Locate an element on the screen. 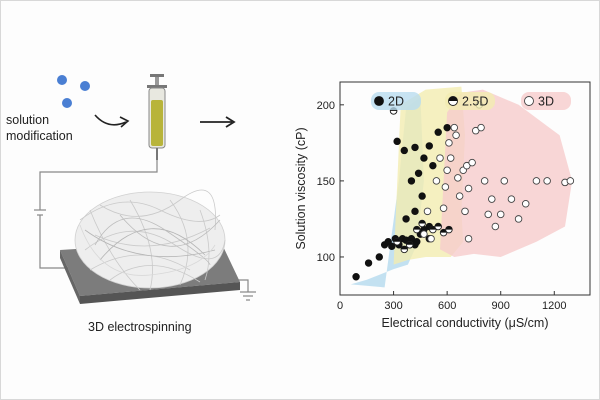 Image resolution: width=600 pixels, height=400 pixels. y-tick-label: 100 is located at coordinates (326, 258).